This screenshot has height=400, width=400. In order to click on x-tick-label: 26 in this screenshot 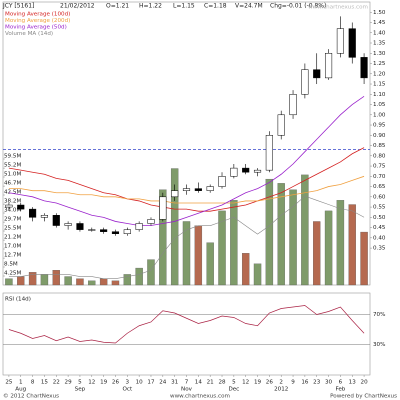, I will do `click(270, 383)`.